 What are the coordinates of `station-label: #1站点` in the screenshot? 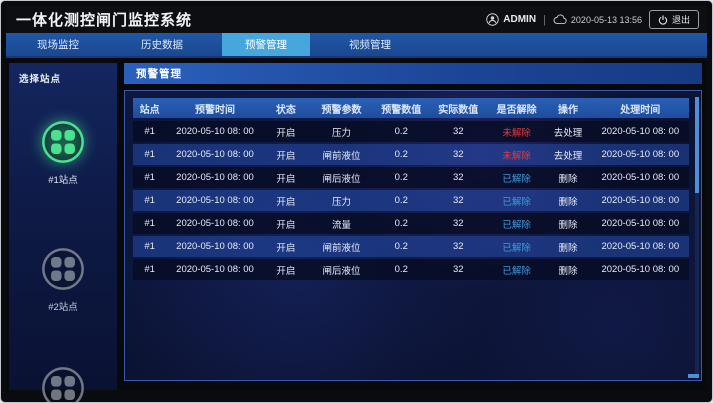 It's located at (63, 180).